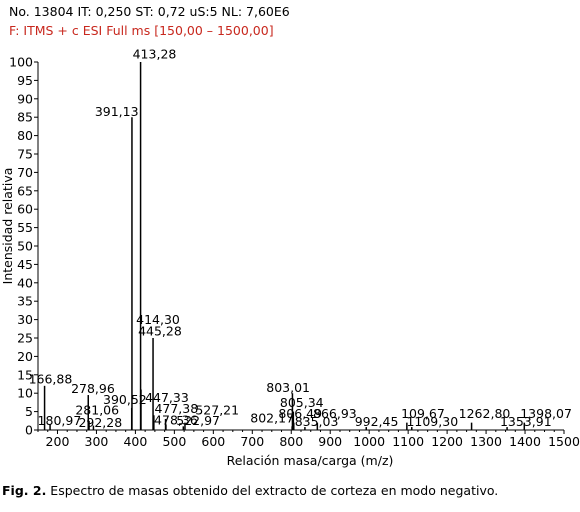 This screenshot has width=580, height=512. I want to click on y-tick-label: 55, so click(25, 227).